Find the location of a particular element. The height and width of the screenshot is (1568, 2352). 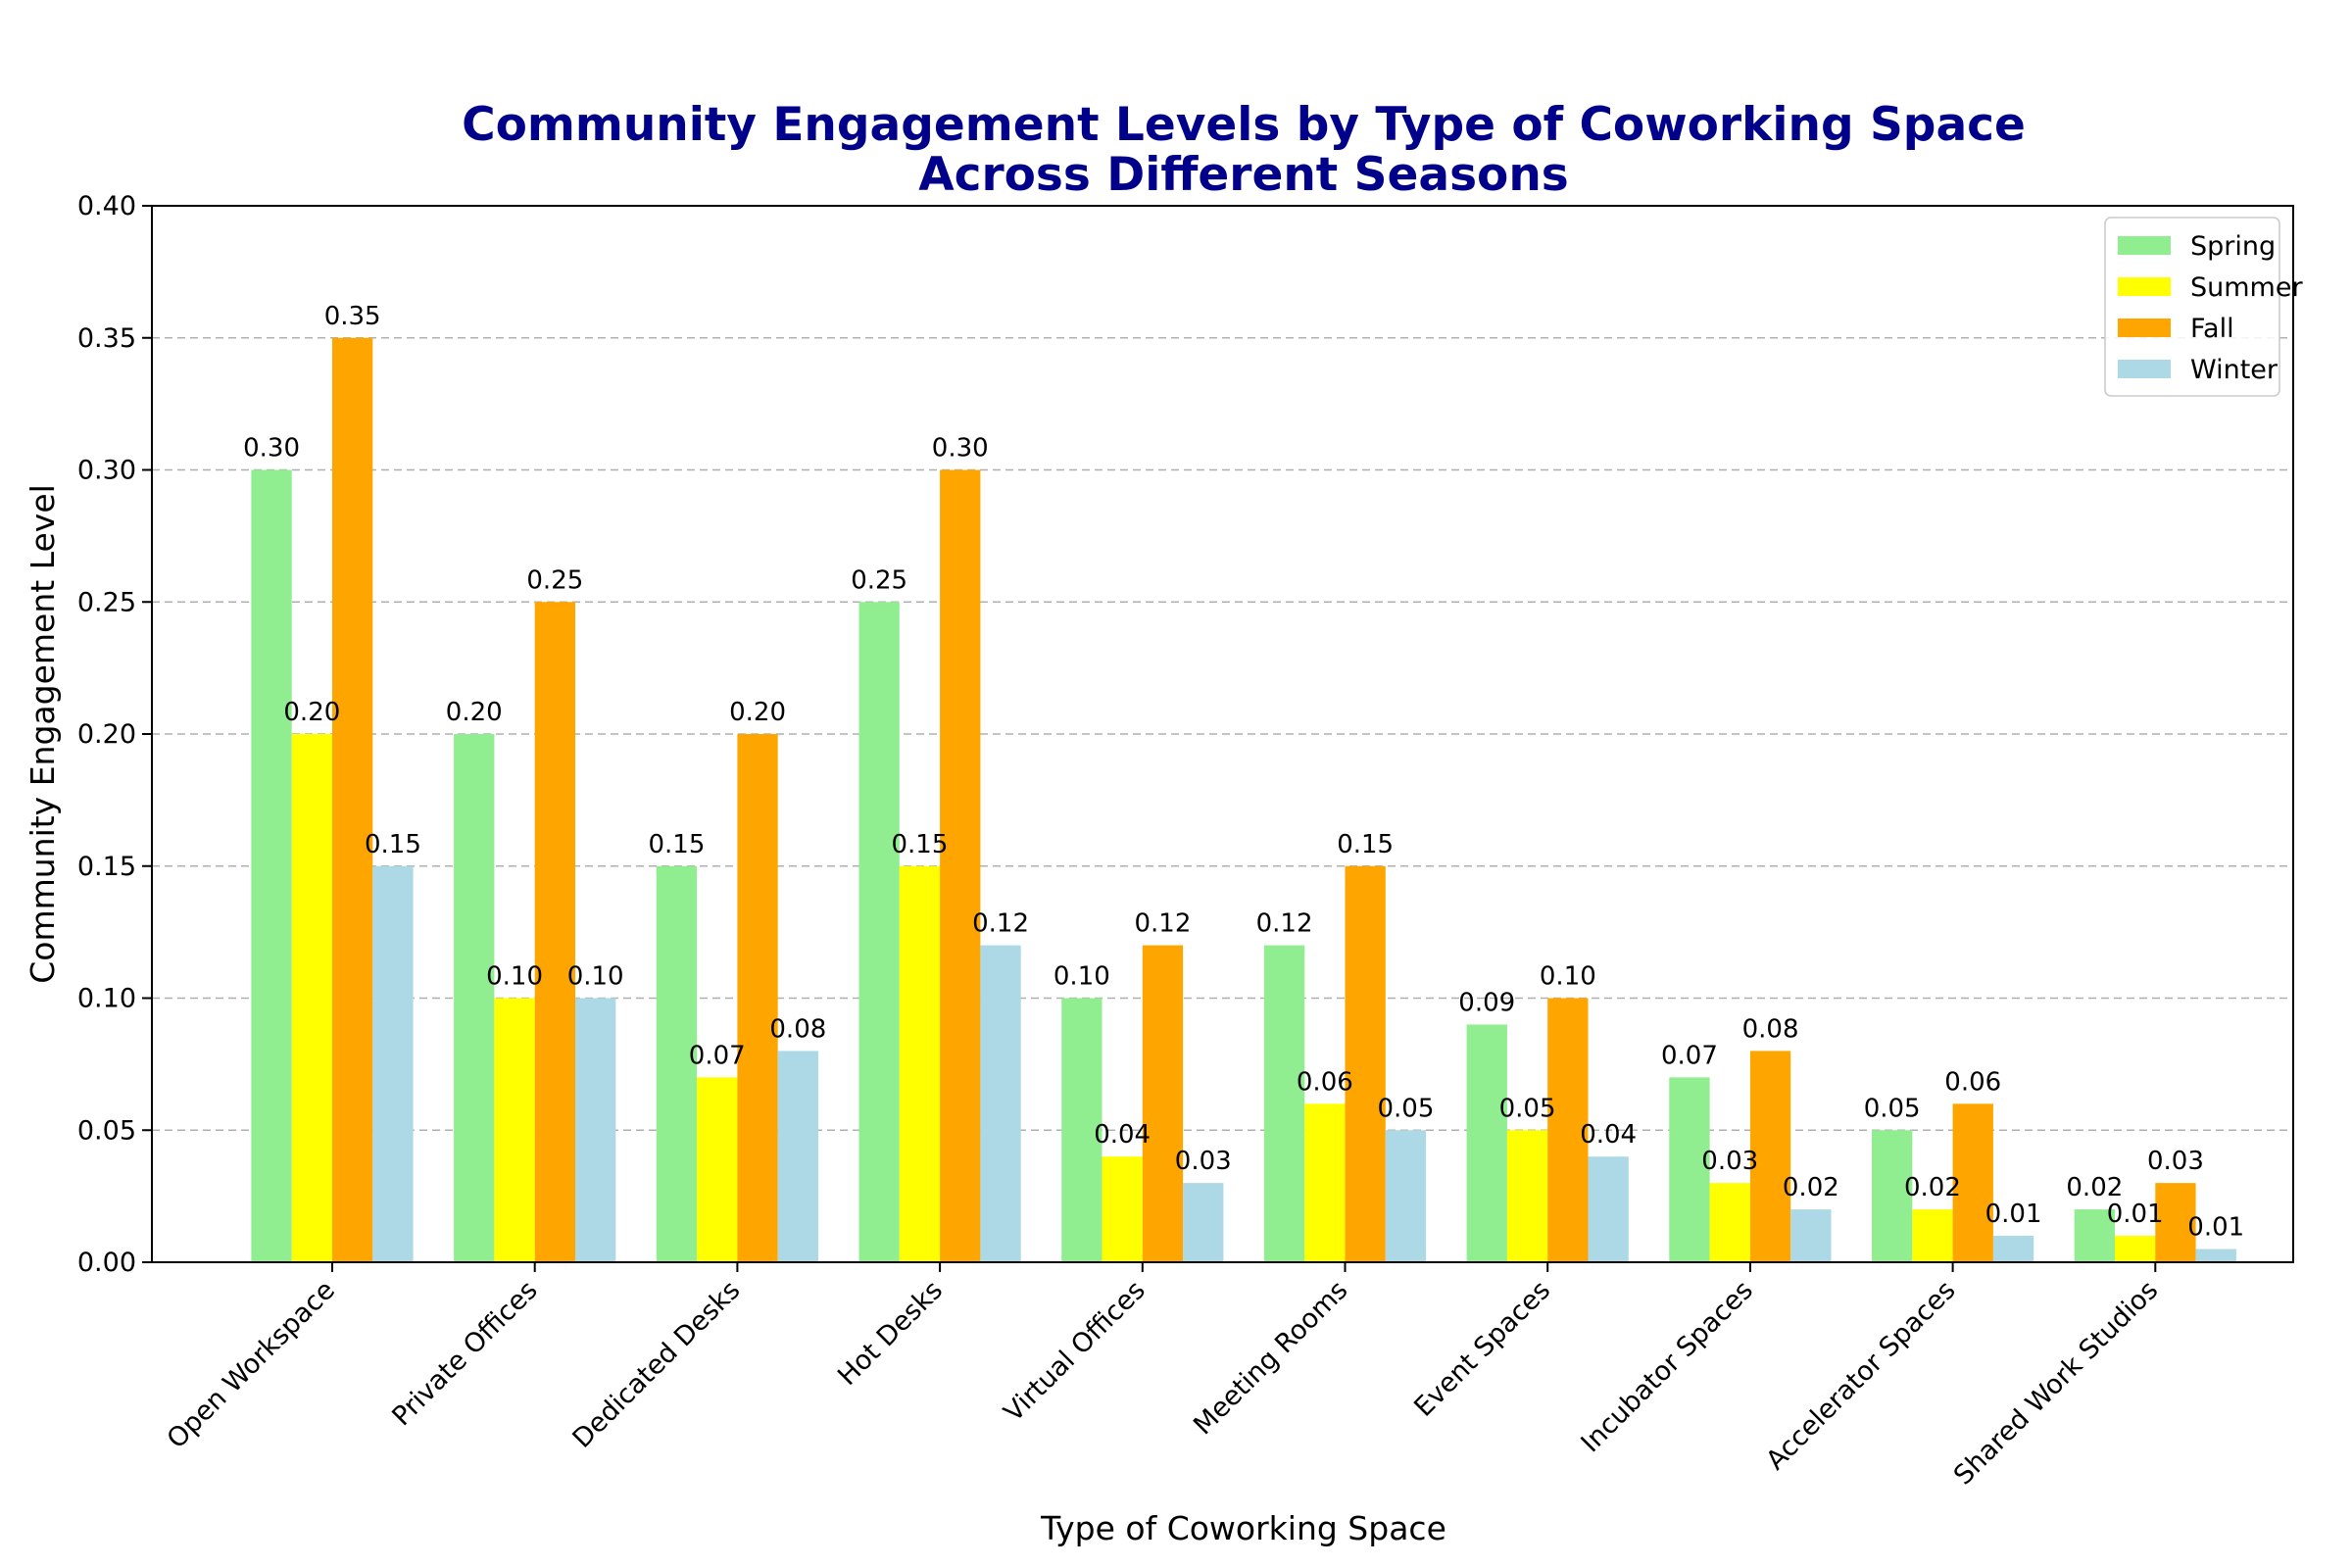

legend-box is located at coordinates (2192, 307).